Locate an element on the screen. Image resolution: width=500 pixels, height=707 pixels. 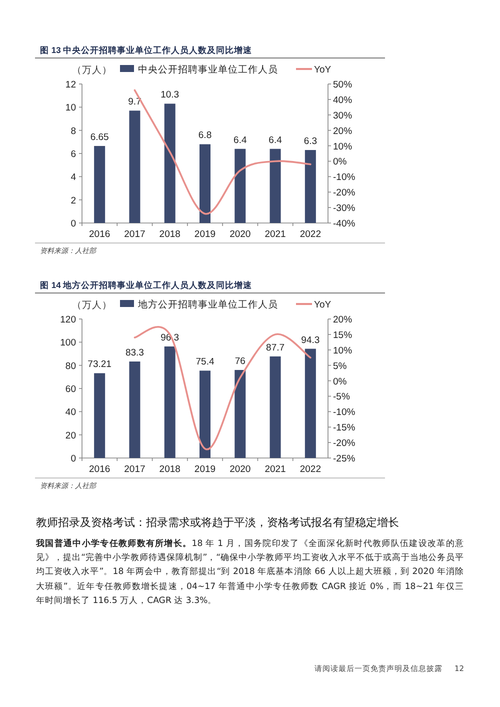
y2-tick-label: 50% is located at coordinates (343, 85).